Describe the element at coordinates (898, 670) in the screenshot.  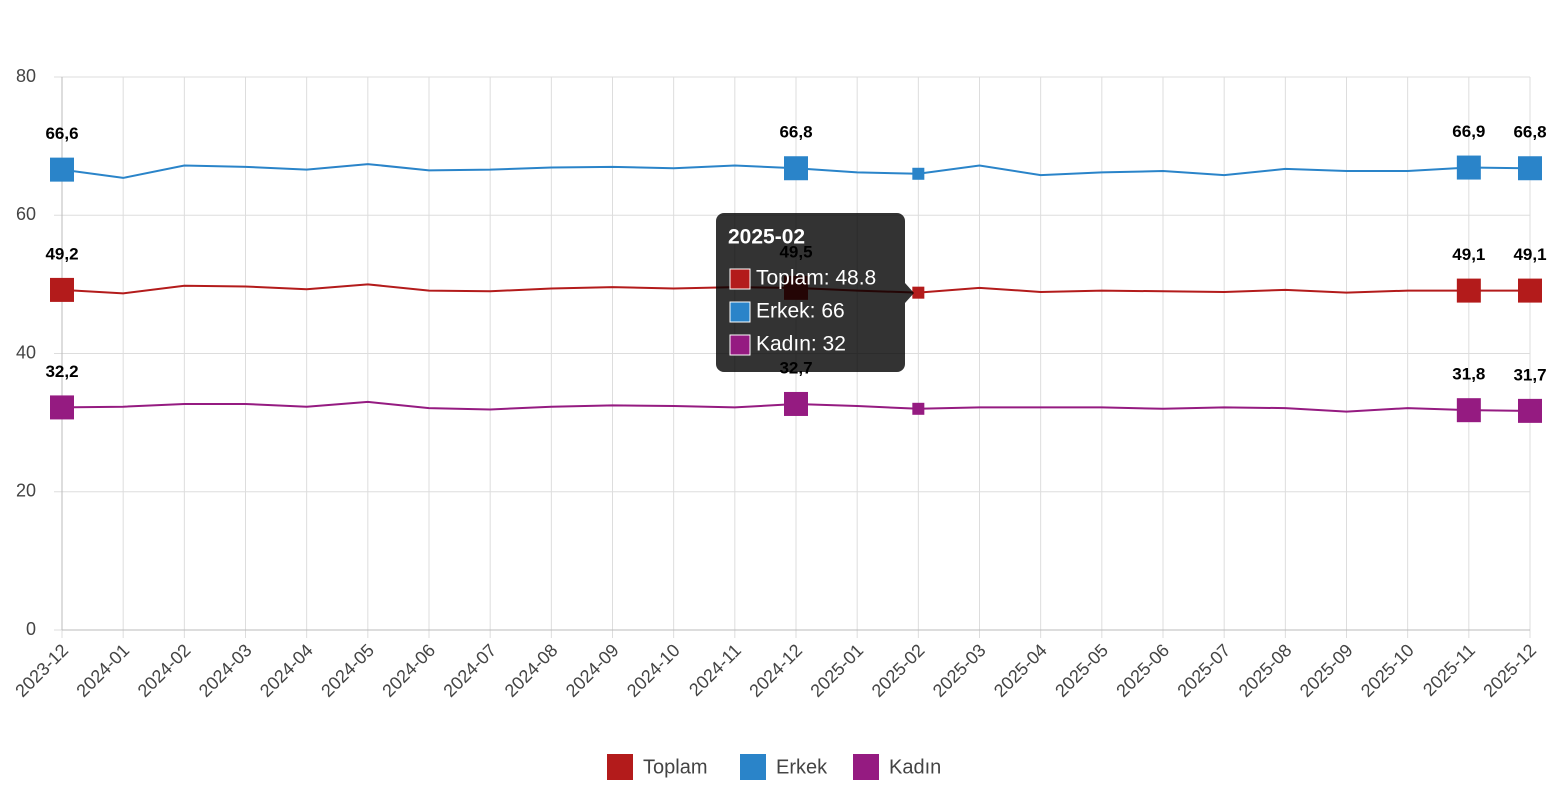
I see `x-tick-label: 2025-02` at that location.